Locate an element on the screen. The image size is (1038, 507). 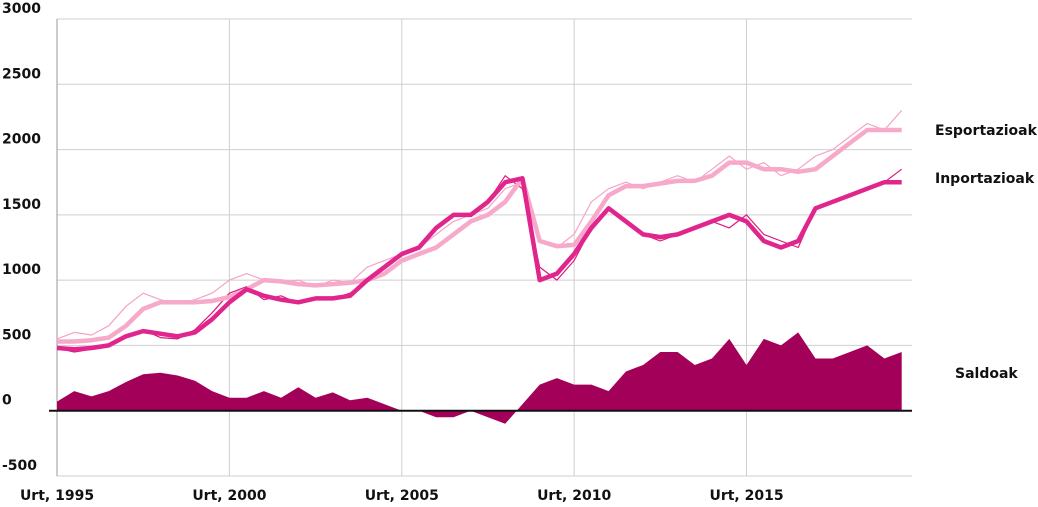
y-tick-label: 0 is located at coordinates (7, 401).